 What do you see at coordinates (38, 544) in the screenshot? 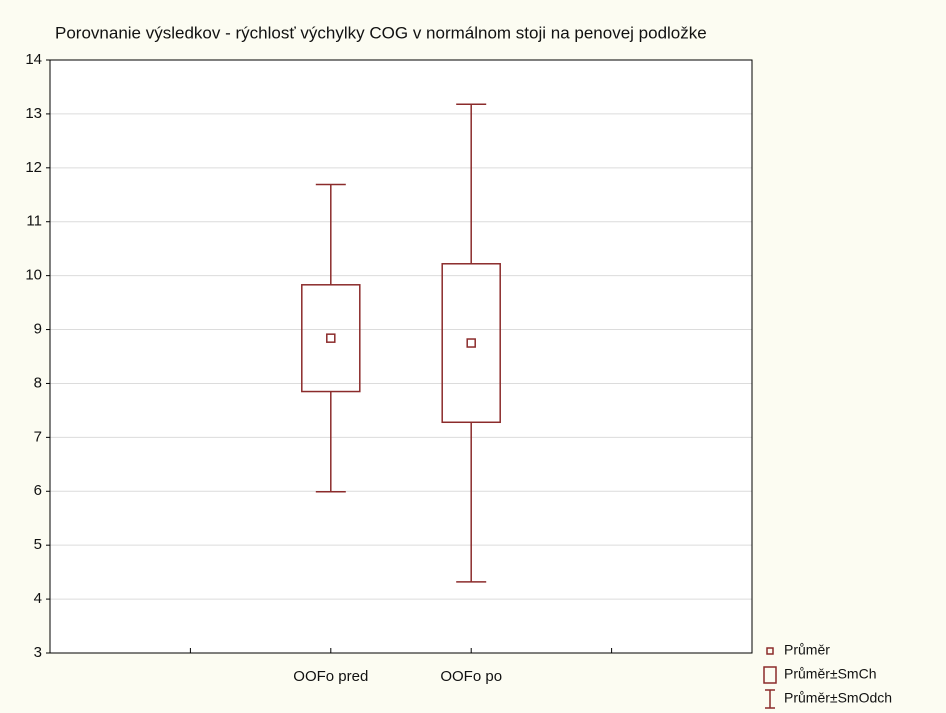
I see `y-tick-label: 5` at bounding box center [38, 544].